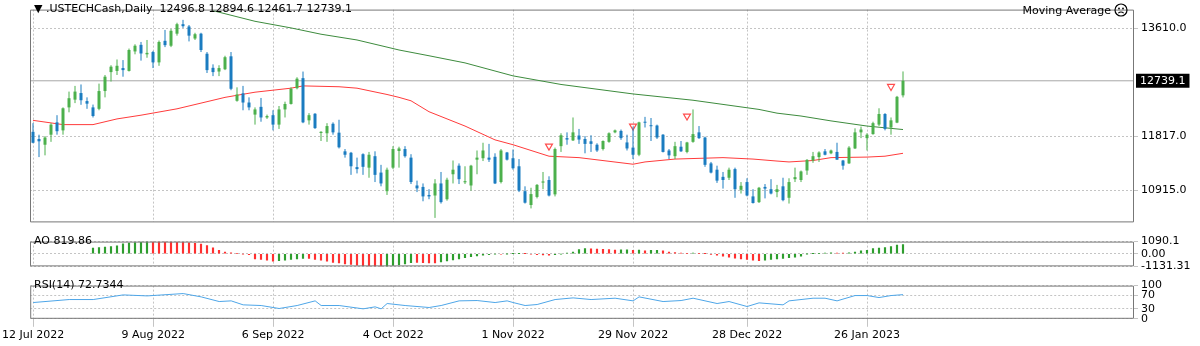 This screenshot has height=346, width=1200. What do you see at coordinates (747, 335) in the screenshot?
I see `x-tick-label: 28 Dec 2022` at bounding box center [747, 335].